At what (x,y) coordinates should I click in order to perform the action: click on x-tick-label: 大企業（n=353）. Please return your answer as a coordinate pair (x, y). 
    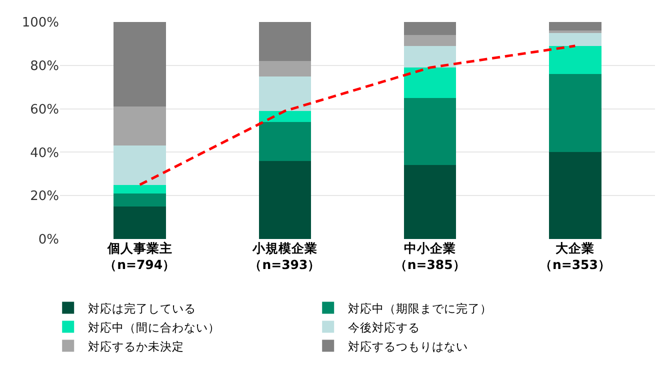
    Looking at the image, I should click on (575, 256).